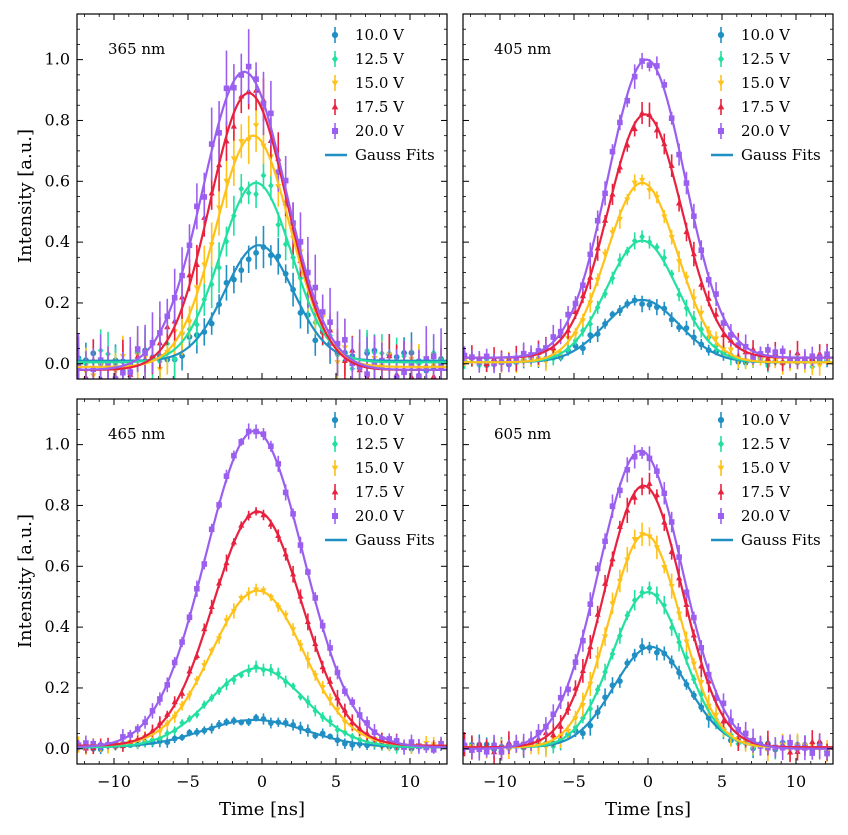  Describe the element at coordinates (410, 781) in the screenshot. I see `x-tick-label: 10` at that location.